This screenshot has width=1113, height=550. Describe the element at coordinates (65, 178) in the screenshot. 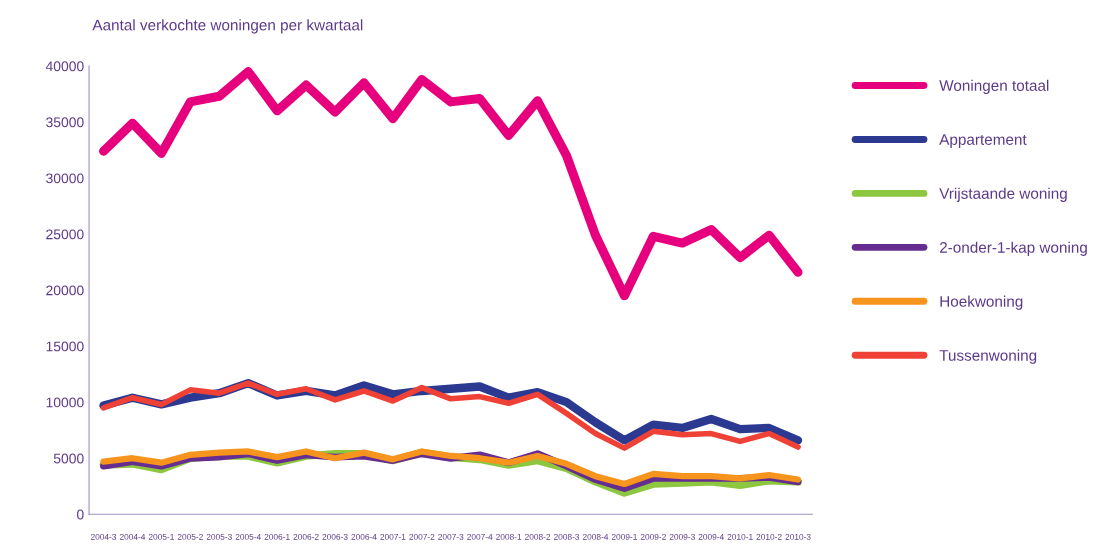

I see `y-tick-label: 30000` at that location.